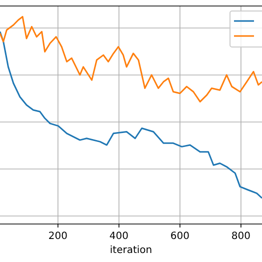 The width and height of the screenshot is (262, 262). I want to click on x-tick-label: 400, so click(118, 236).